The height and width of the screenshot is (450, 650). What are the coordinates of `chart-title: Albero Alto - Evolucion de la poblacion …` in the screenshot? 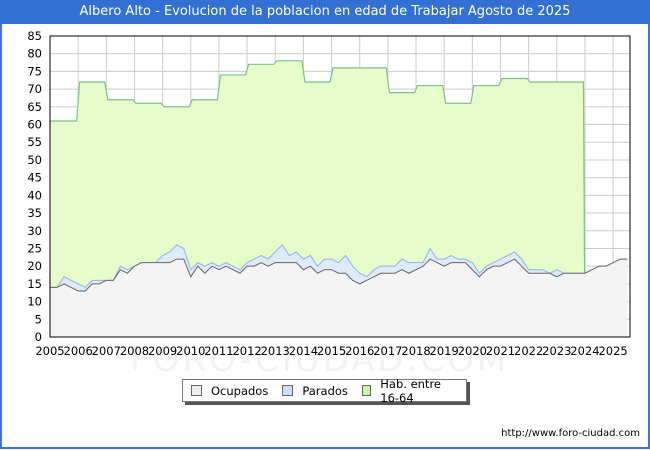 It's located at (325, 12).